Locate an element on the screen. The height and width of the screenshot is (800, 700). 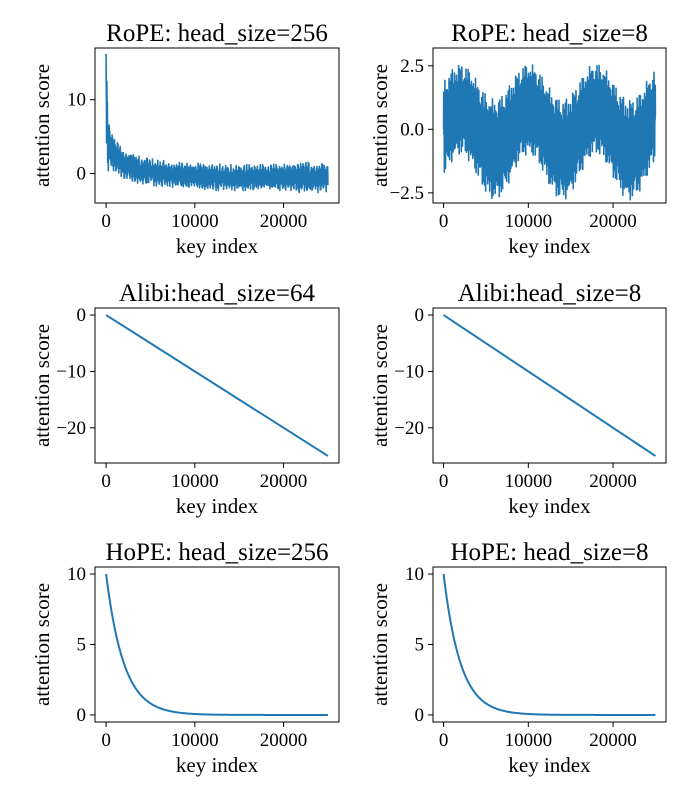
chart-title: HoPE: head_size=8 is located at coordinates (549, 552).